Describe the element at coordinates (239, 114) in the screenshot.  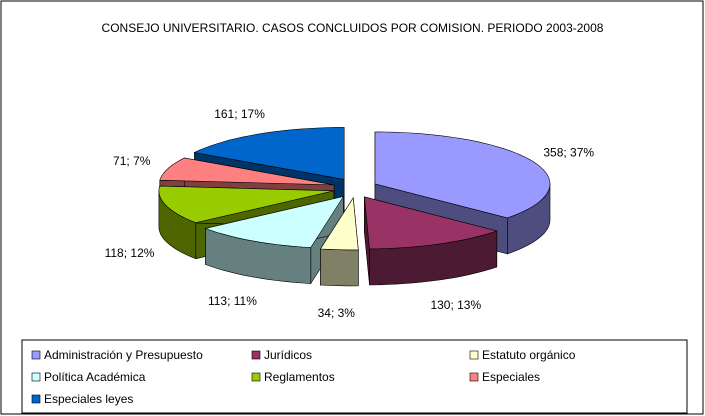
I see `data-label: 161; 17%` at that location.